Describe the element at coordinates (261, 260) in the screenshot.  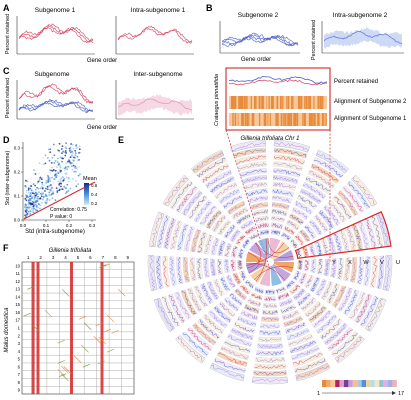
I see `circos-link` at that location.